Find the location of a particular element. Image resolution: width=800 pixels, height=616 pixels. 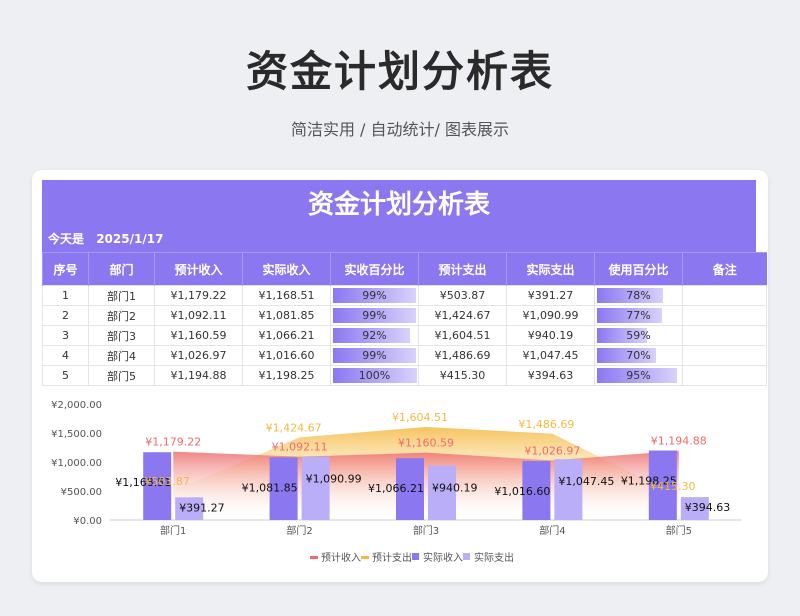

cell-est-income: ¥1,026.97 is located at coordinates (198, 355).